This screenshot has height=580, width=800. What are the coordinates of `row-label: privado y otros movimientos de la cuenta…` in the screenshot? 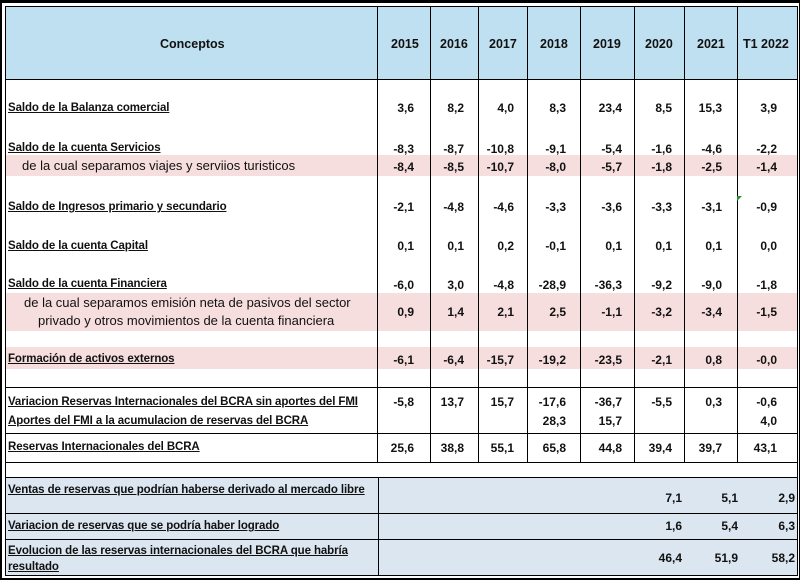 It's located at (186, 320).